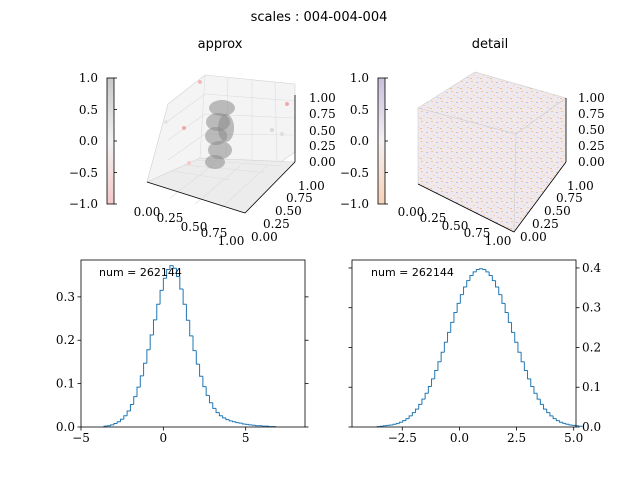 The image size is (640, 480). Describe the element at coordinates (490, 44) in the screenshot. I see `detail-title: detail` at that location.